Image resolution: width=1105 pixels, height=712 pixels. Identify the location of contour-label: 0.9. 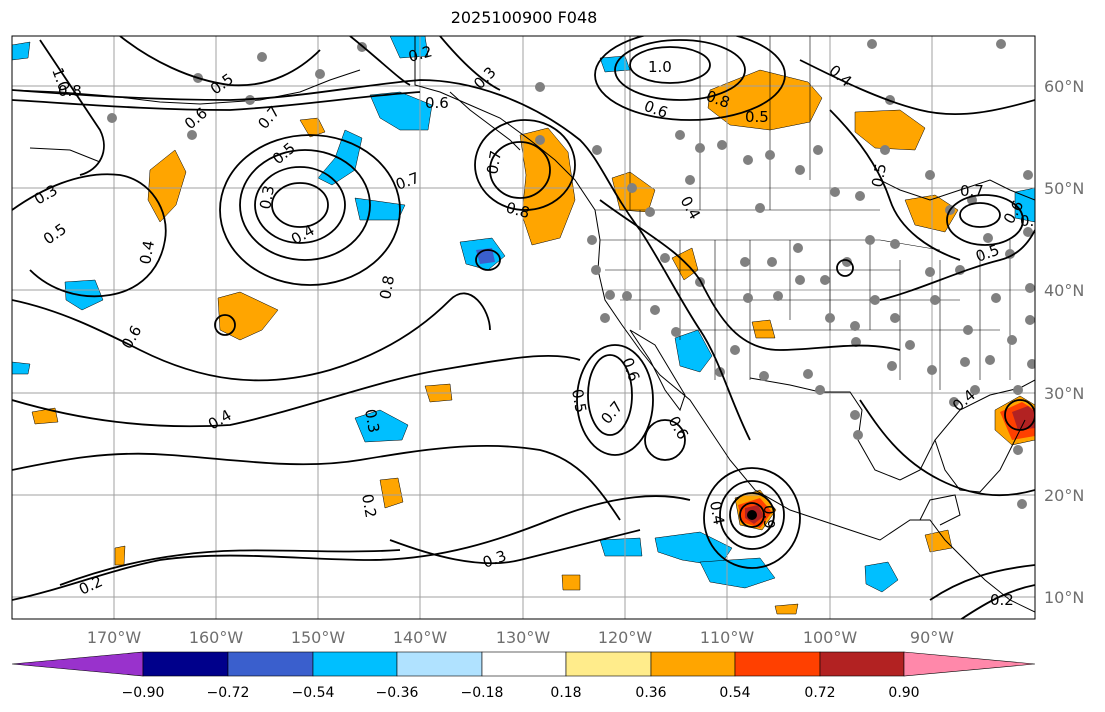
(769, 517).